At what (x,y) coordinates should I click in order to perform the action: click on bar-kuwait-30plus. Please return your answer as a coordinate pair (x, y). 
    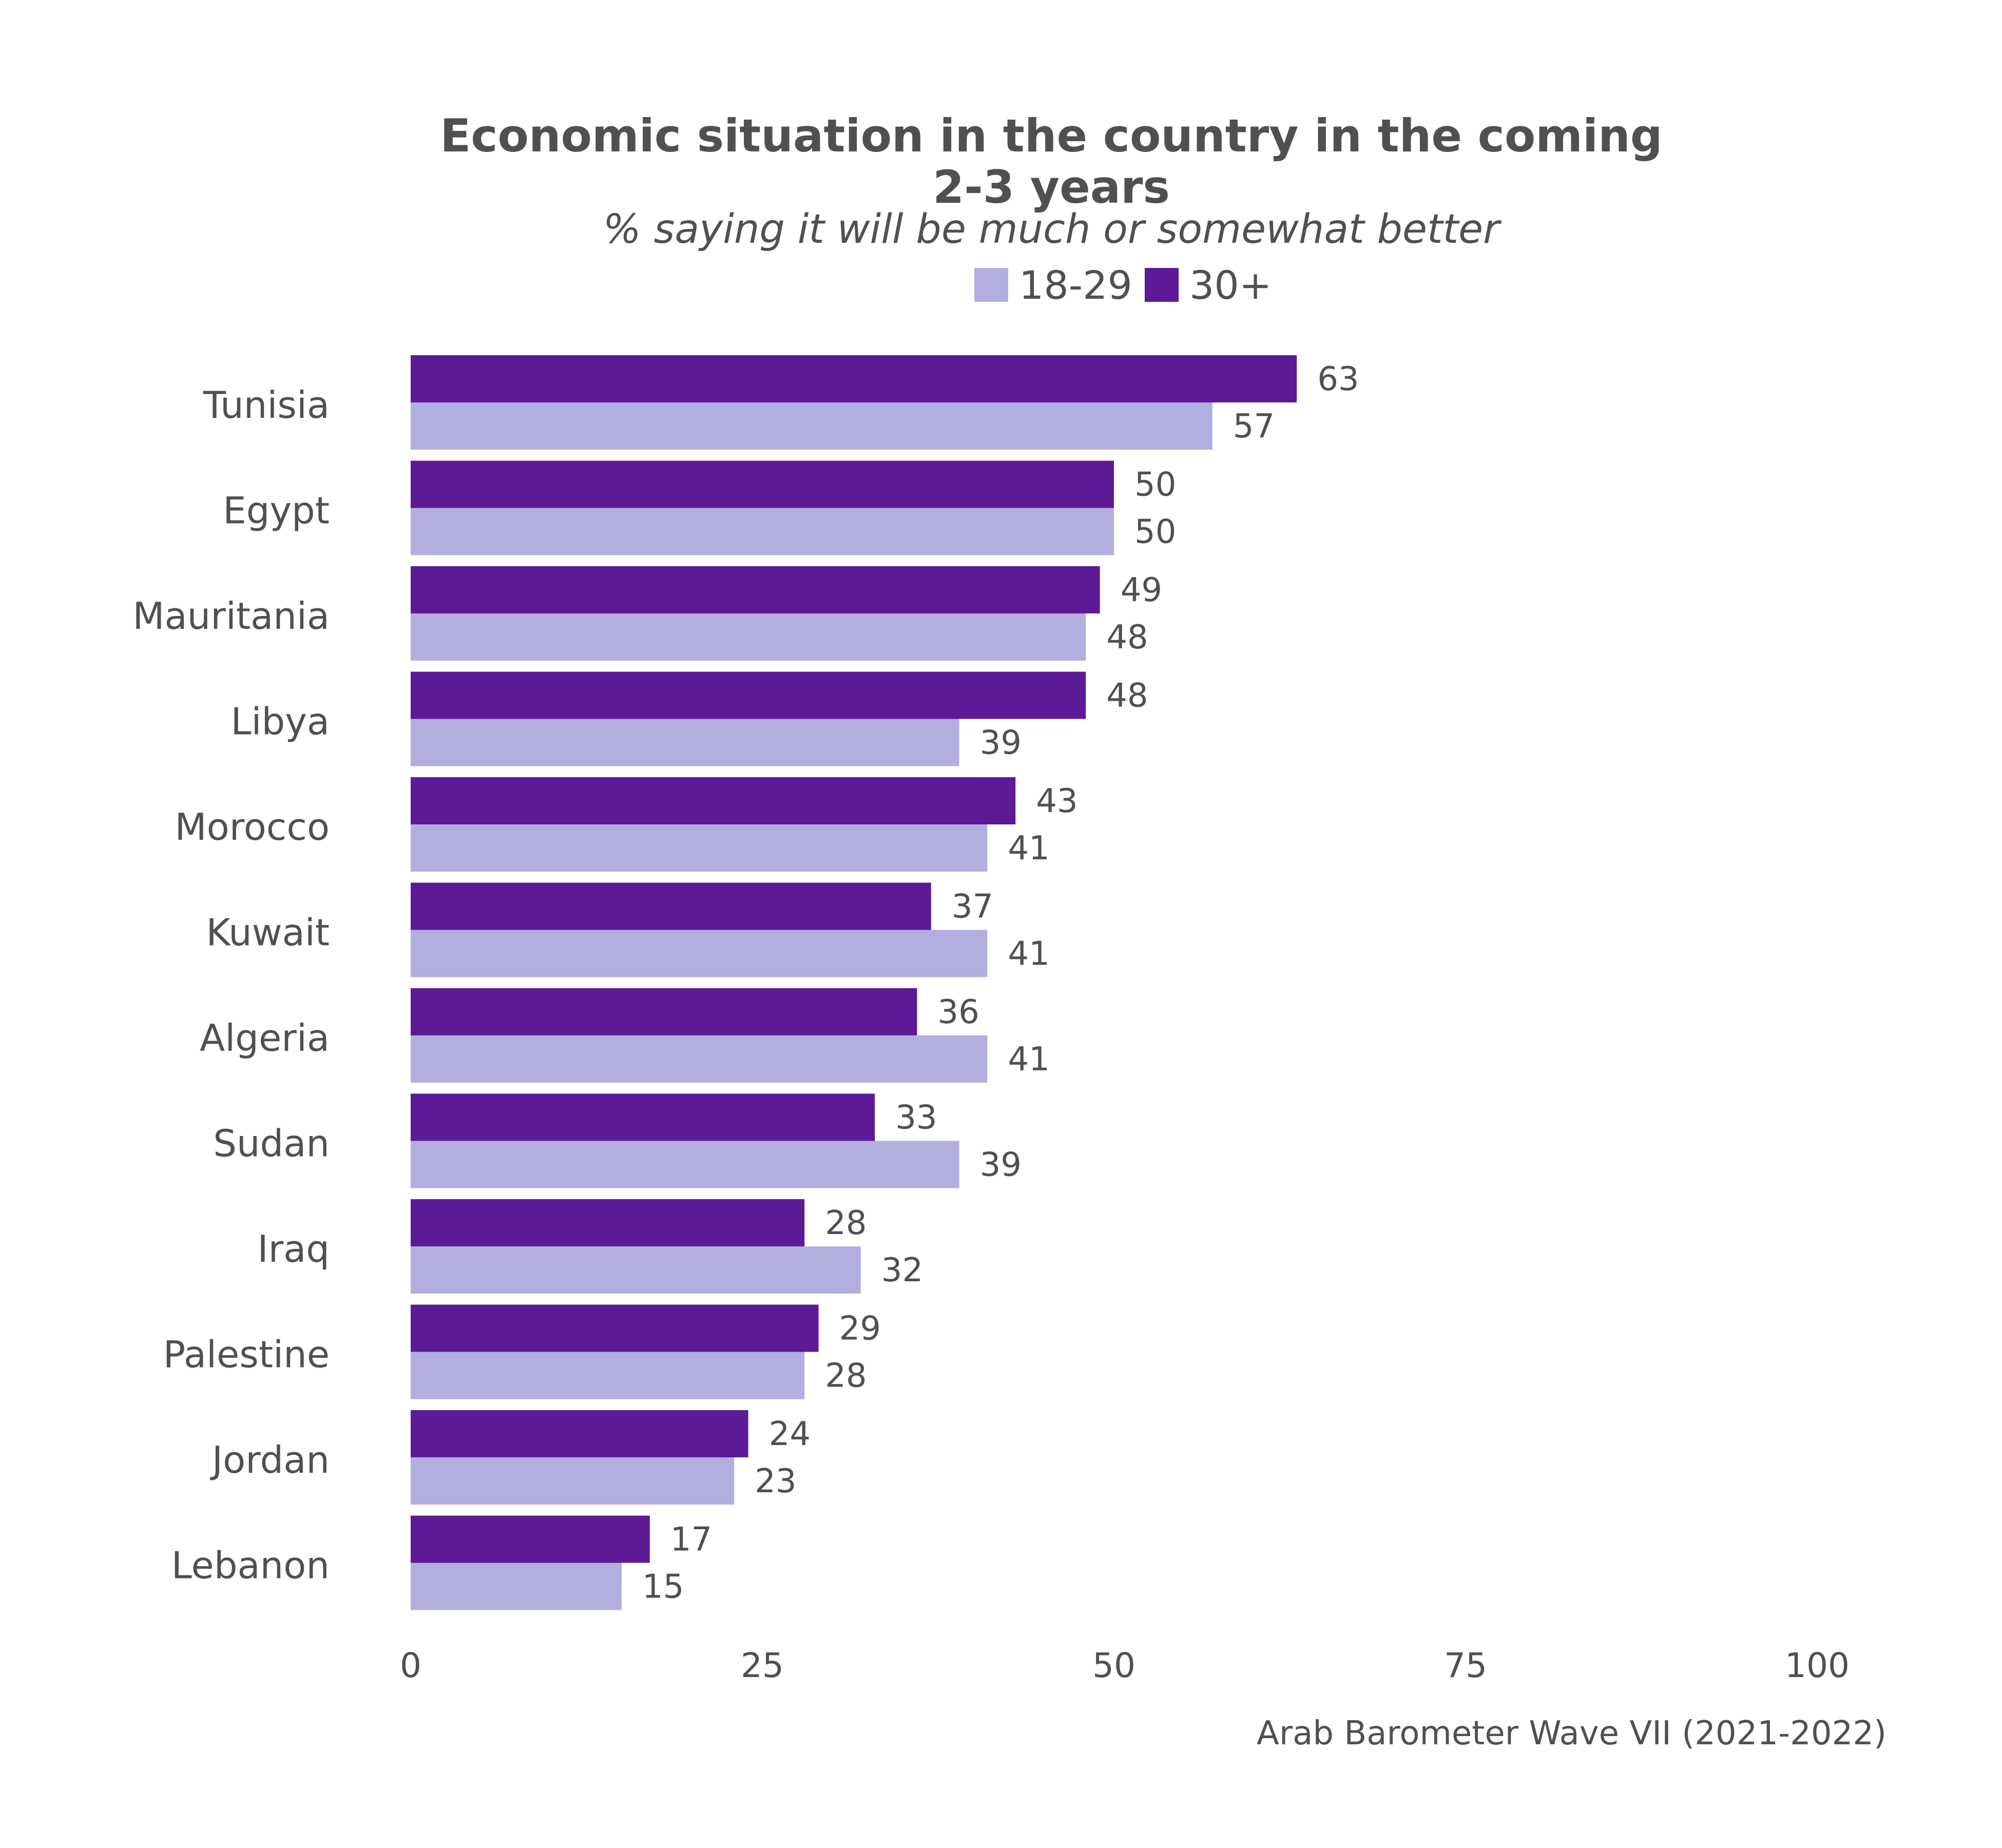
    Looking at the image, I should click on (671, 906).